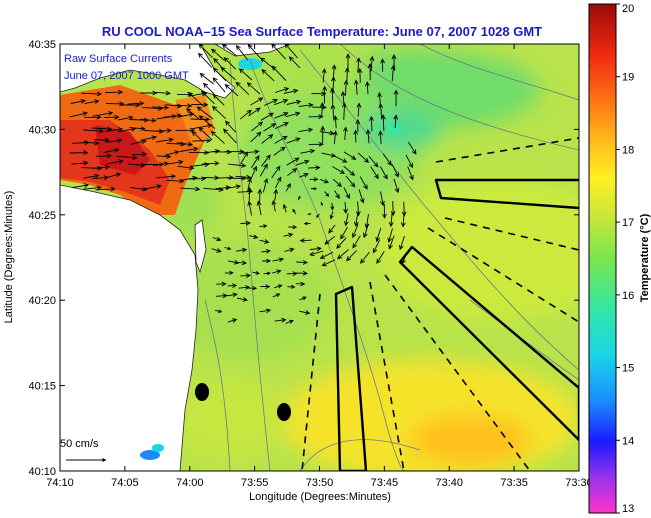  I want to click on y-tick-label: 40:30, so click(42, 130).